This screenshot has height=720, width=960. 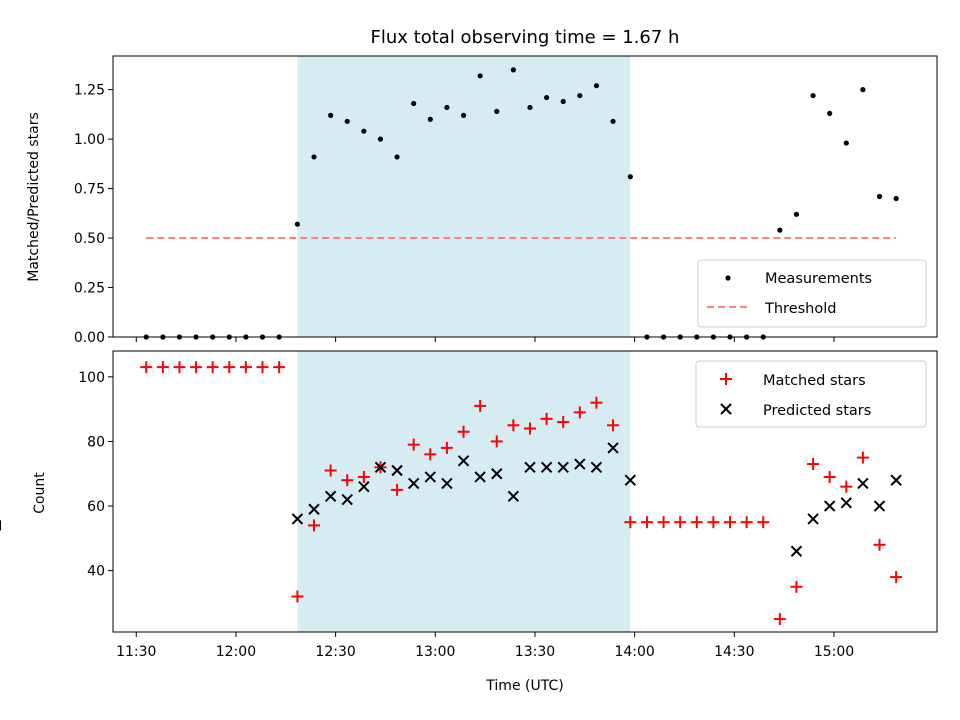 I want to click on top-legend: Measurements Threshold, so click(x=812, y=293).